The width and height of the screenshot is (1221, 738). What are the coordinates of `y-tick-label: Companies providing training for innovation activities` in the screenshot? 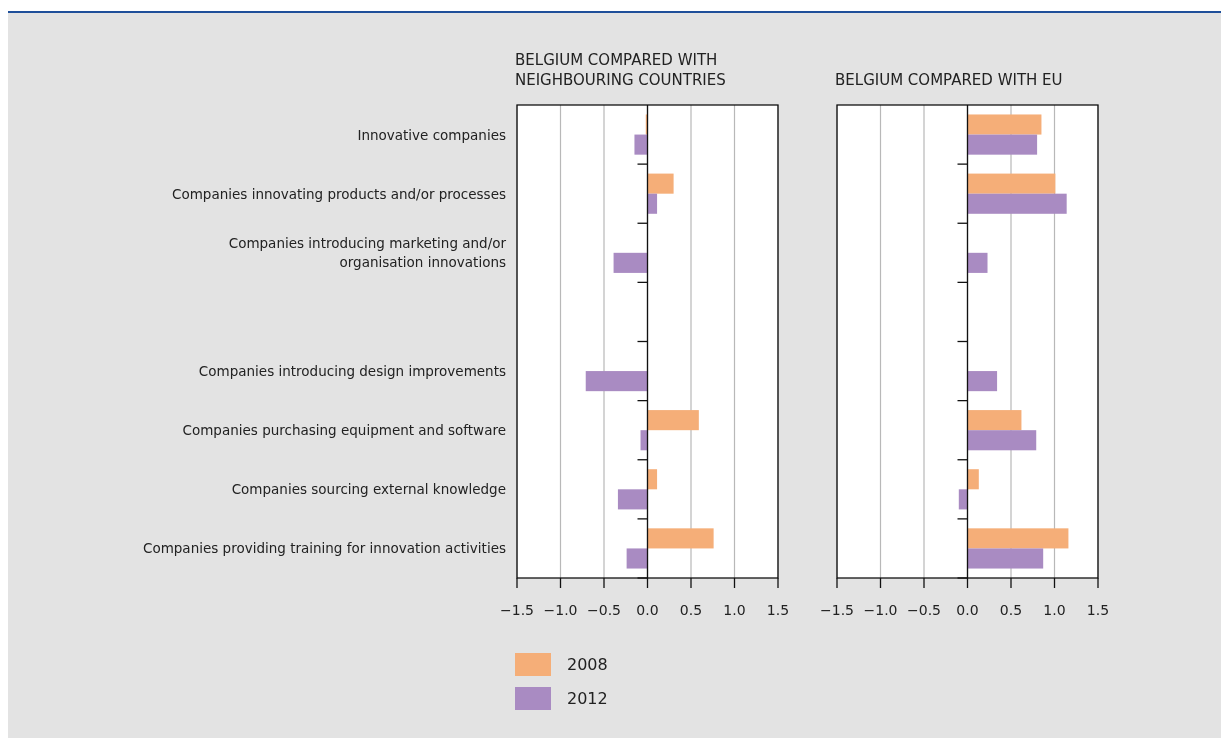 It's located at (324, 548).